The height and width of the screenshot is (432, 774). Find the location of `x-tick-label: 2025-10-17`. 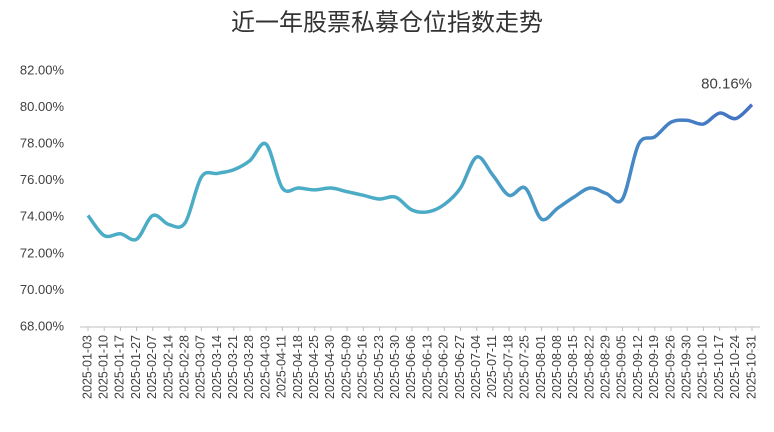

x-tick-label: 2025-10-17 is located at coordinates (719, 367).